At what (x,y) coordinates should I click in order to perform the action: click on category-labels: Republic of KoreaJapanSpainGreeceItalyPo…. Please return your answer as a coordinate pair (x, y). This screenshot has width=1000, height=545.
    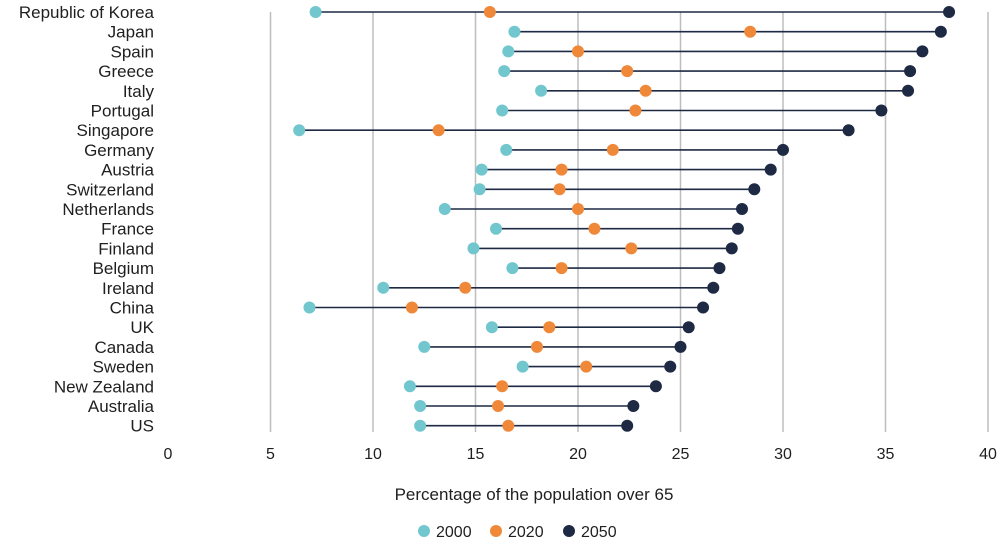
    Looking at the image, I should click on (87, 219).